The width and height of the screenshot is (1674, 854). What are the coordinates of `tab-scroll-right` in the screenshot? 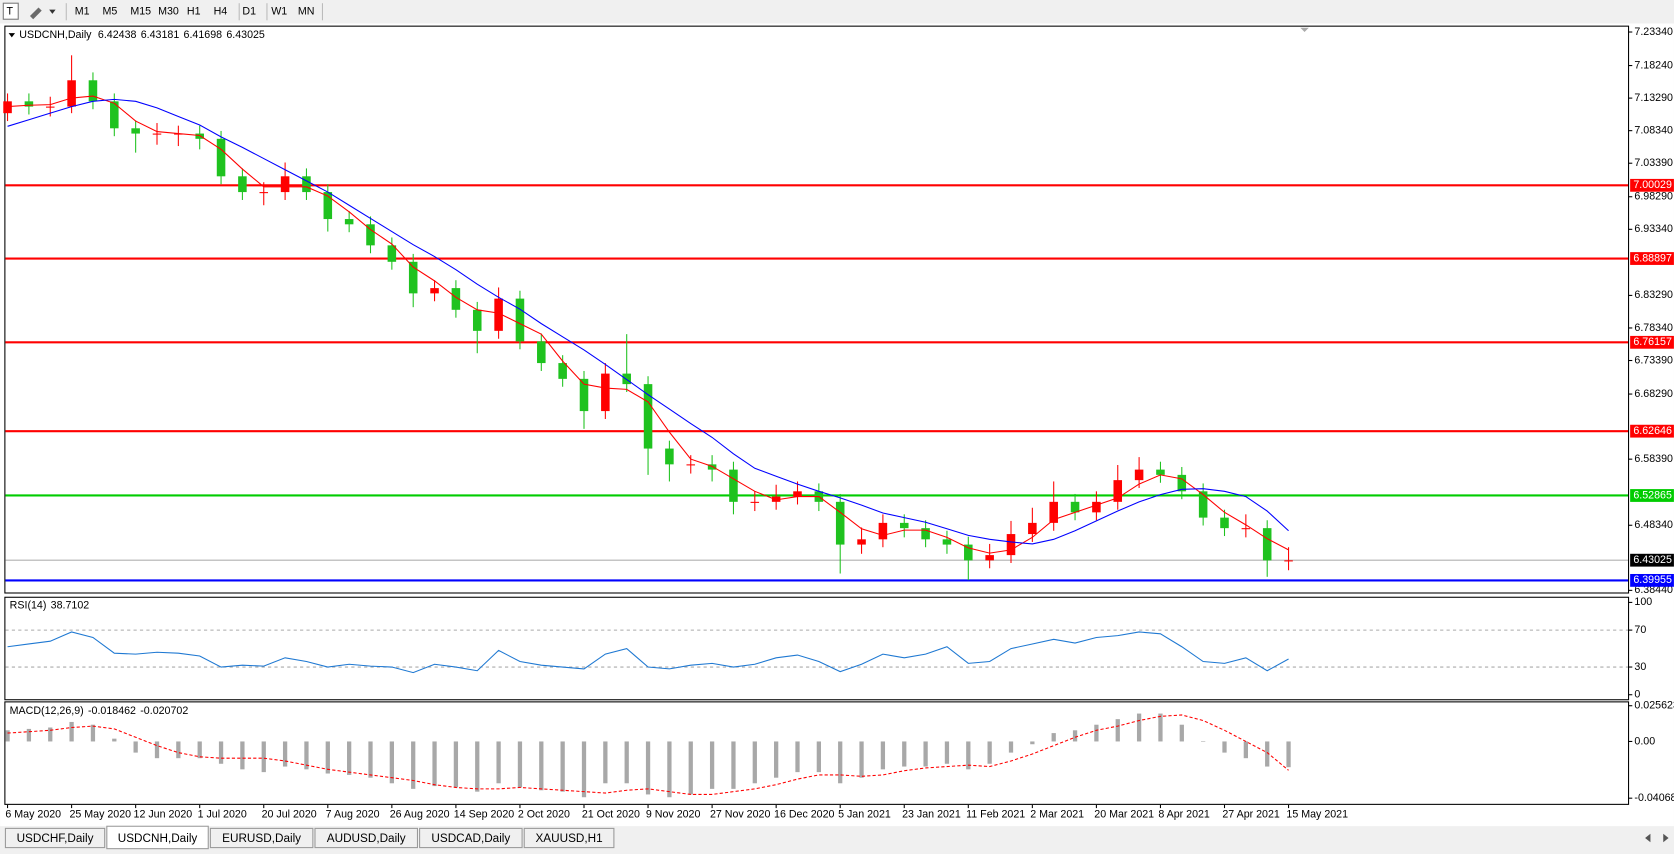 It's located at (1666, 838).